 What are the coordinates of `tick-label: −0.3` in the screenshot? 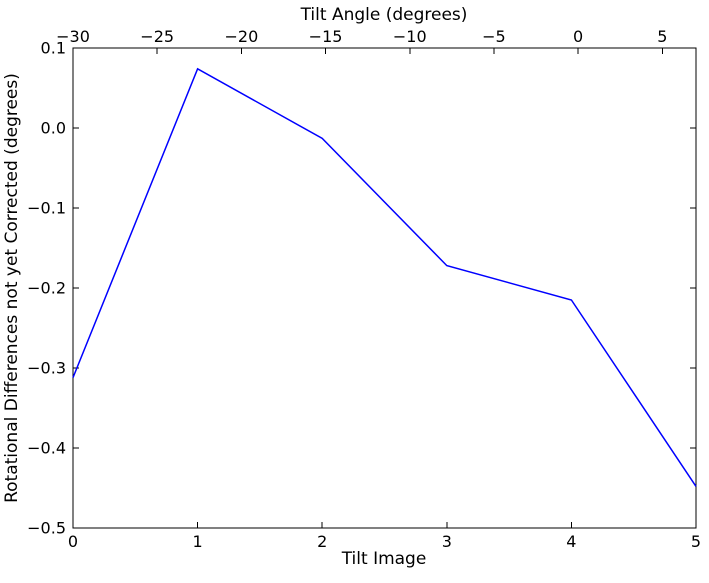 It's located at (46, 368).